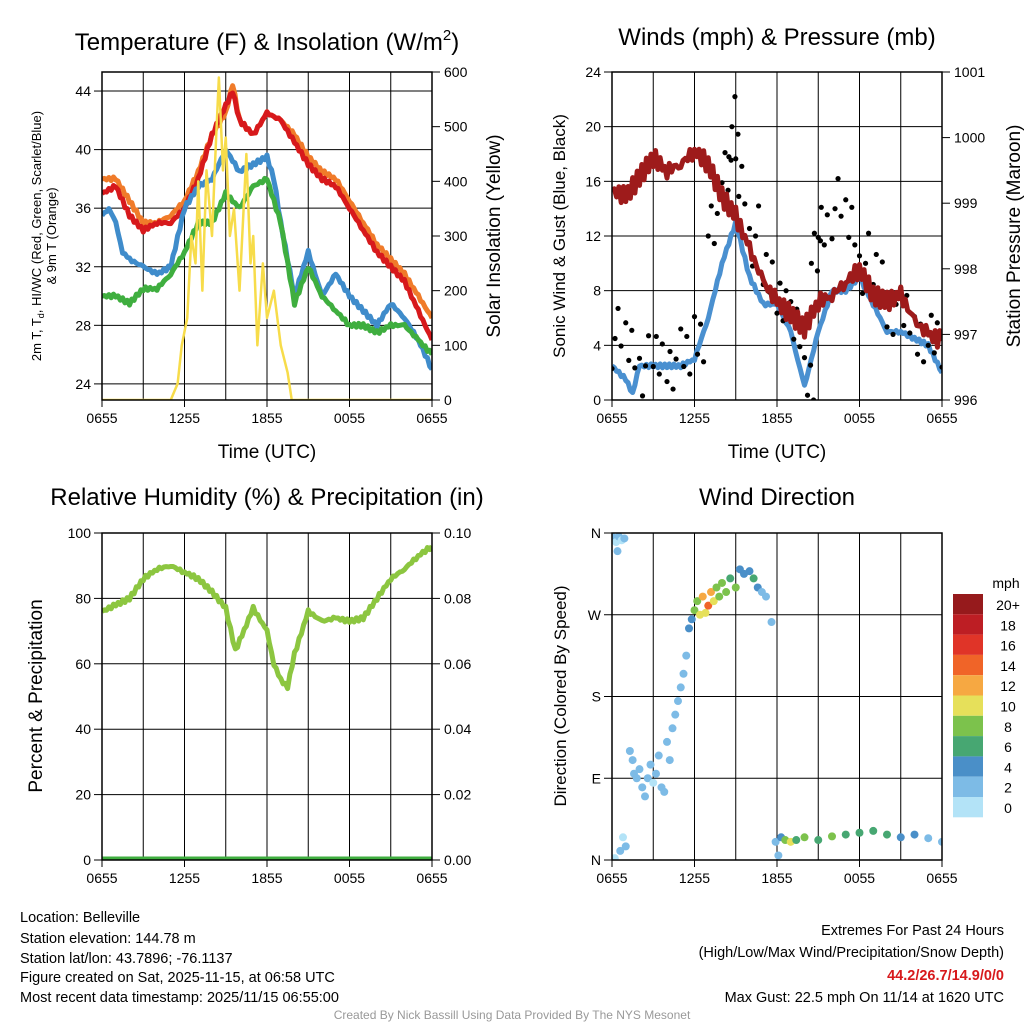 The width and height of the screenshot is (1024, 1029). What do you see at coordinates (969, 72) in the screenshot?
I see `y2-tick-label: 1001` at bounding box center [969, 72].